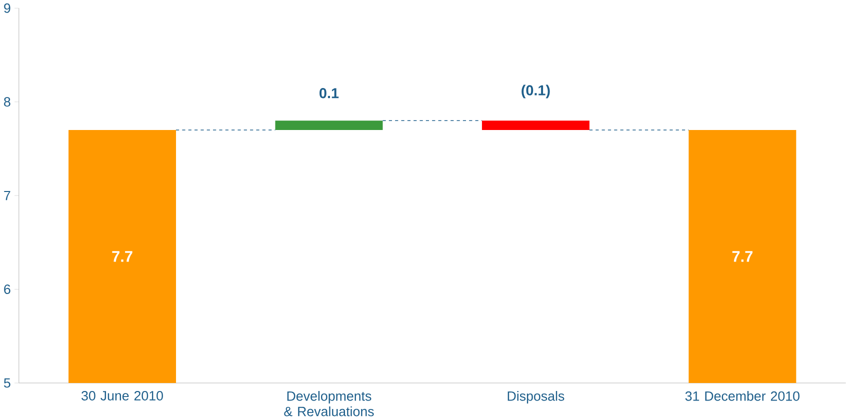  Describe the element at coordinates (7, 289) in the screenshot. I see `y-tick-label: 6` at that location.